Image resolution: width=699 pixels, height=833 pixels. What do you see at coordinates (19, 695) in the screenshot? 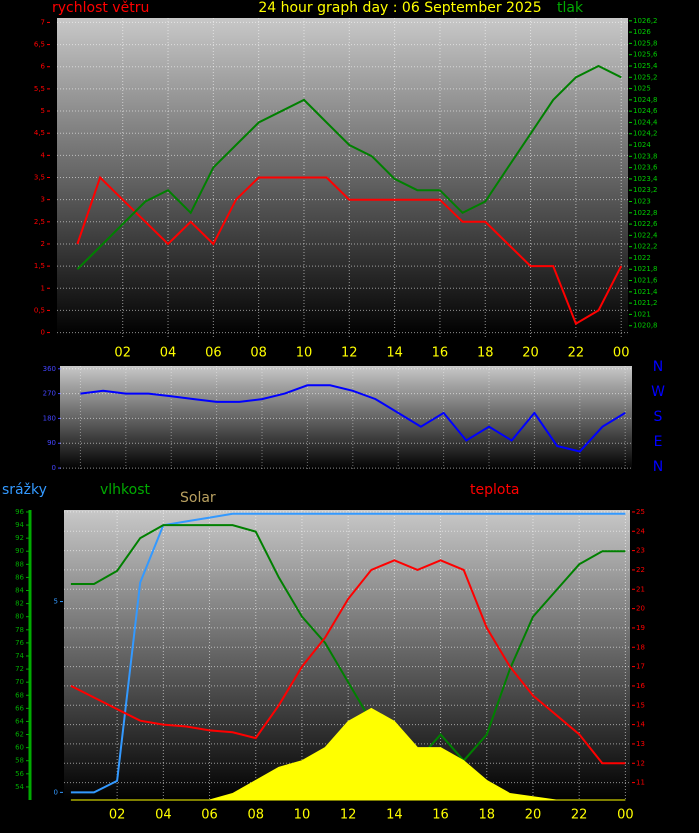
I see `y-tick-label: 68` at bounding box center [19, 695].